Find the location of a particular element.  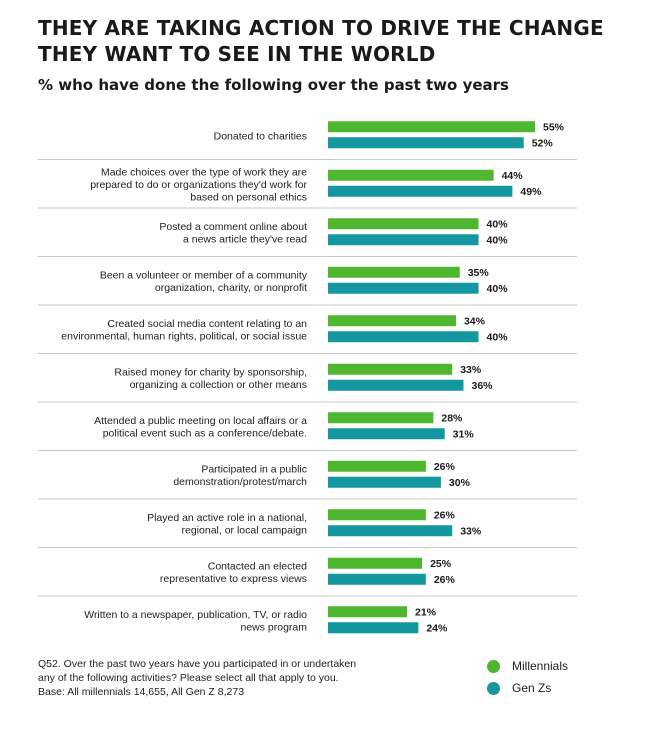

value-label-genz: 49% is located at coordinates (531, 192).